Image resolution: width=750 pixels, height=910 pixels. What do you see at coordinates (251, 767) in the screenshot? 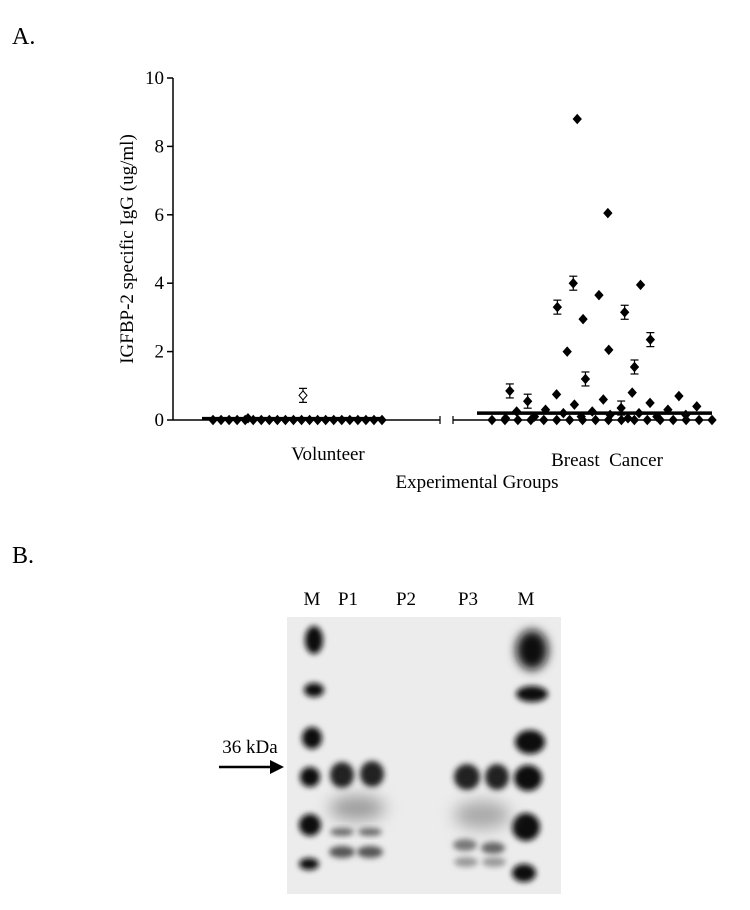
I see `arrow-icon` at bounding box center [251, 767].